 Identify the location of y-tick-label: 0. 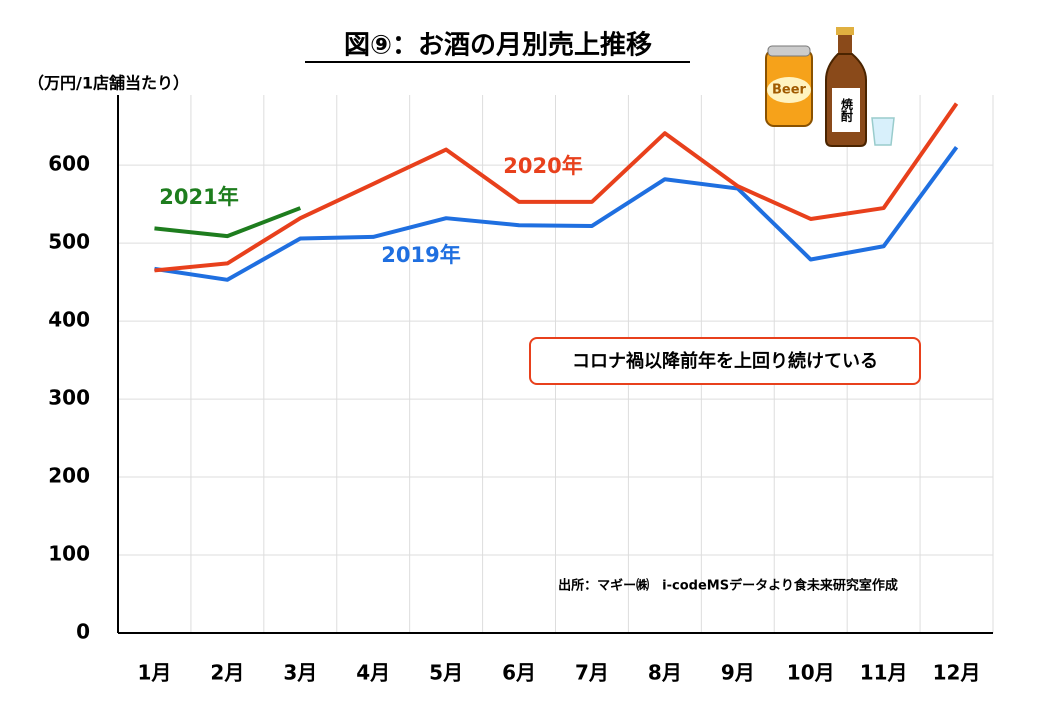
(83, 632).